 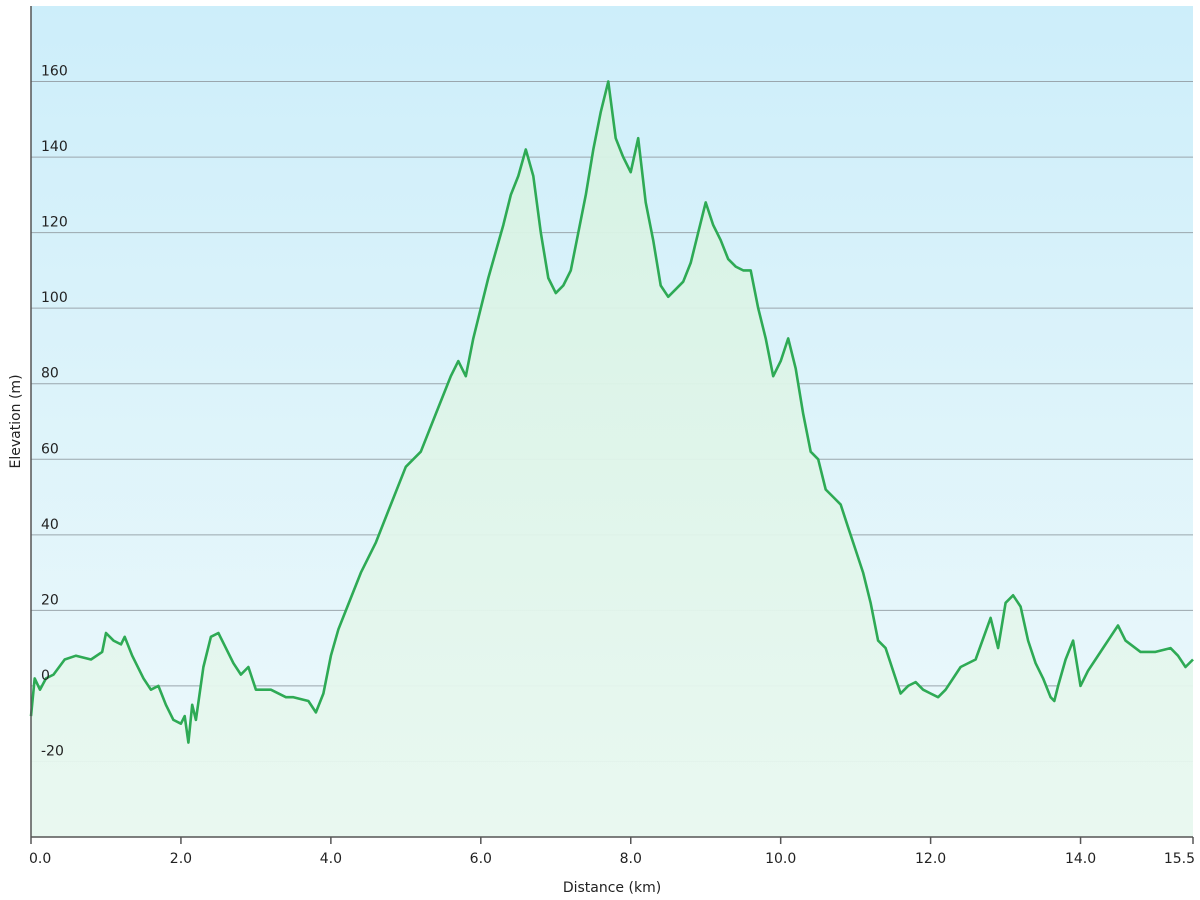 What do you see at coordinates (481, 859) in the screenshot?
I see `x-tick-label: 6.0` at bounding box center [481, 859].